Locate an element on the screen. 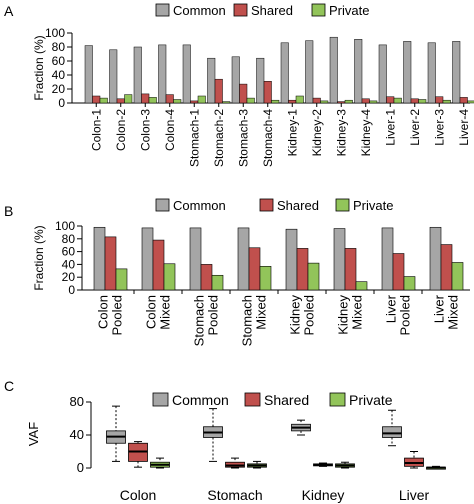 The image size is (474, 504). x-tick-label: Stomach is located at coordinates (199, 320).